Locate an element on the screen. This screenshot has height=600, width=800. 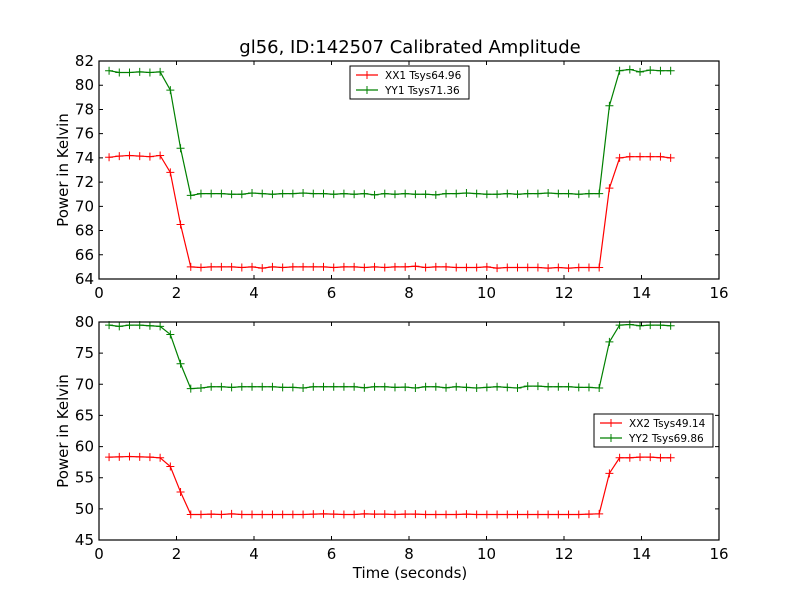
bottom-y-tick-label: 70 is located at coordinates (84, 384).